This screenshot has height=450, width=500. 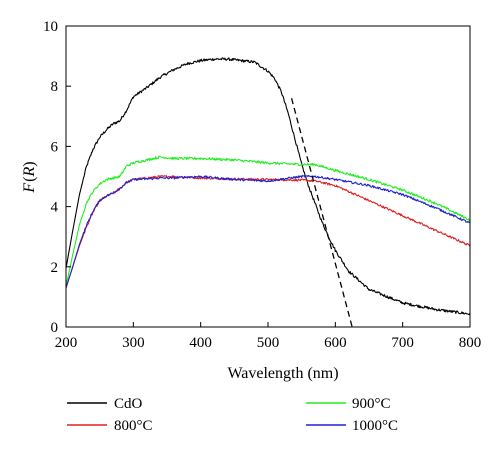 What do you see at coordinates (232, 415) in the screenshot?
I see `legend: CdO 800°C 900°C 1000°C` at bounding box center [232, 415].